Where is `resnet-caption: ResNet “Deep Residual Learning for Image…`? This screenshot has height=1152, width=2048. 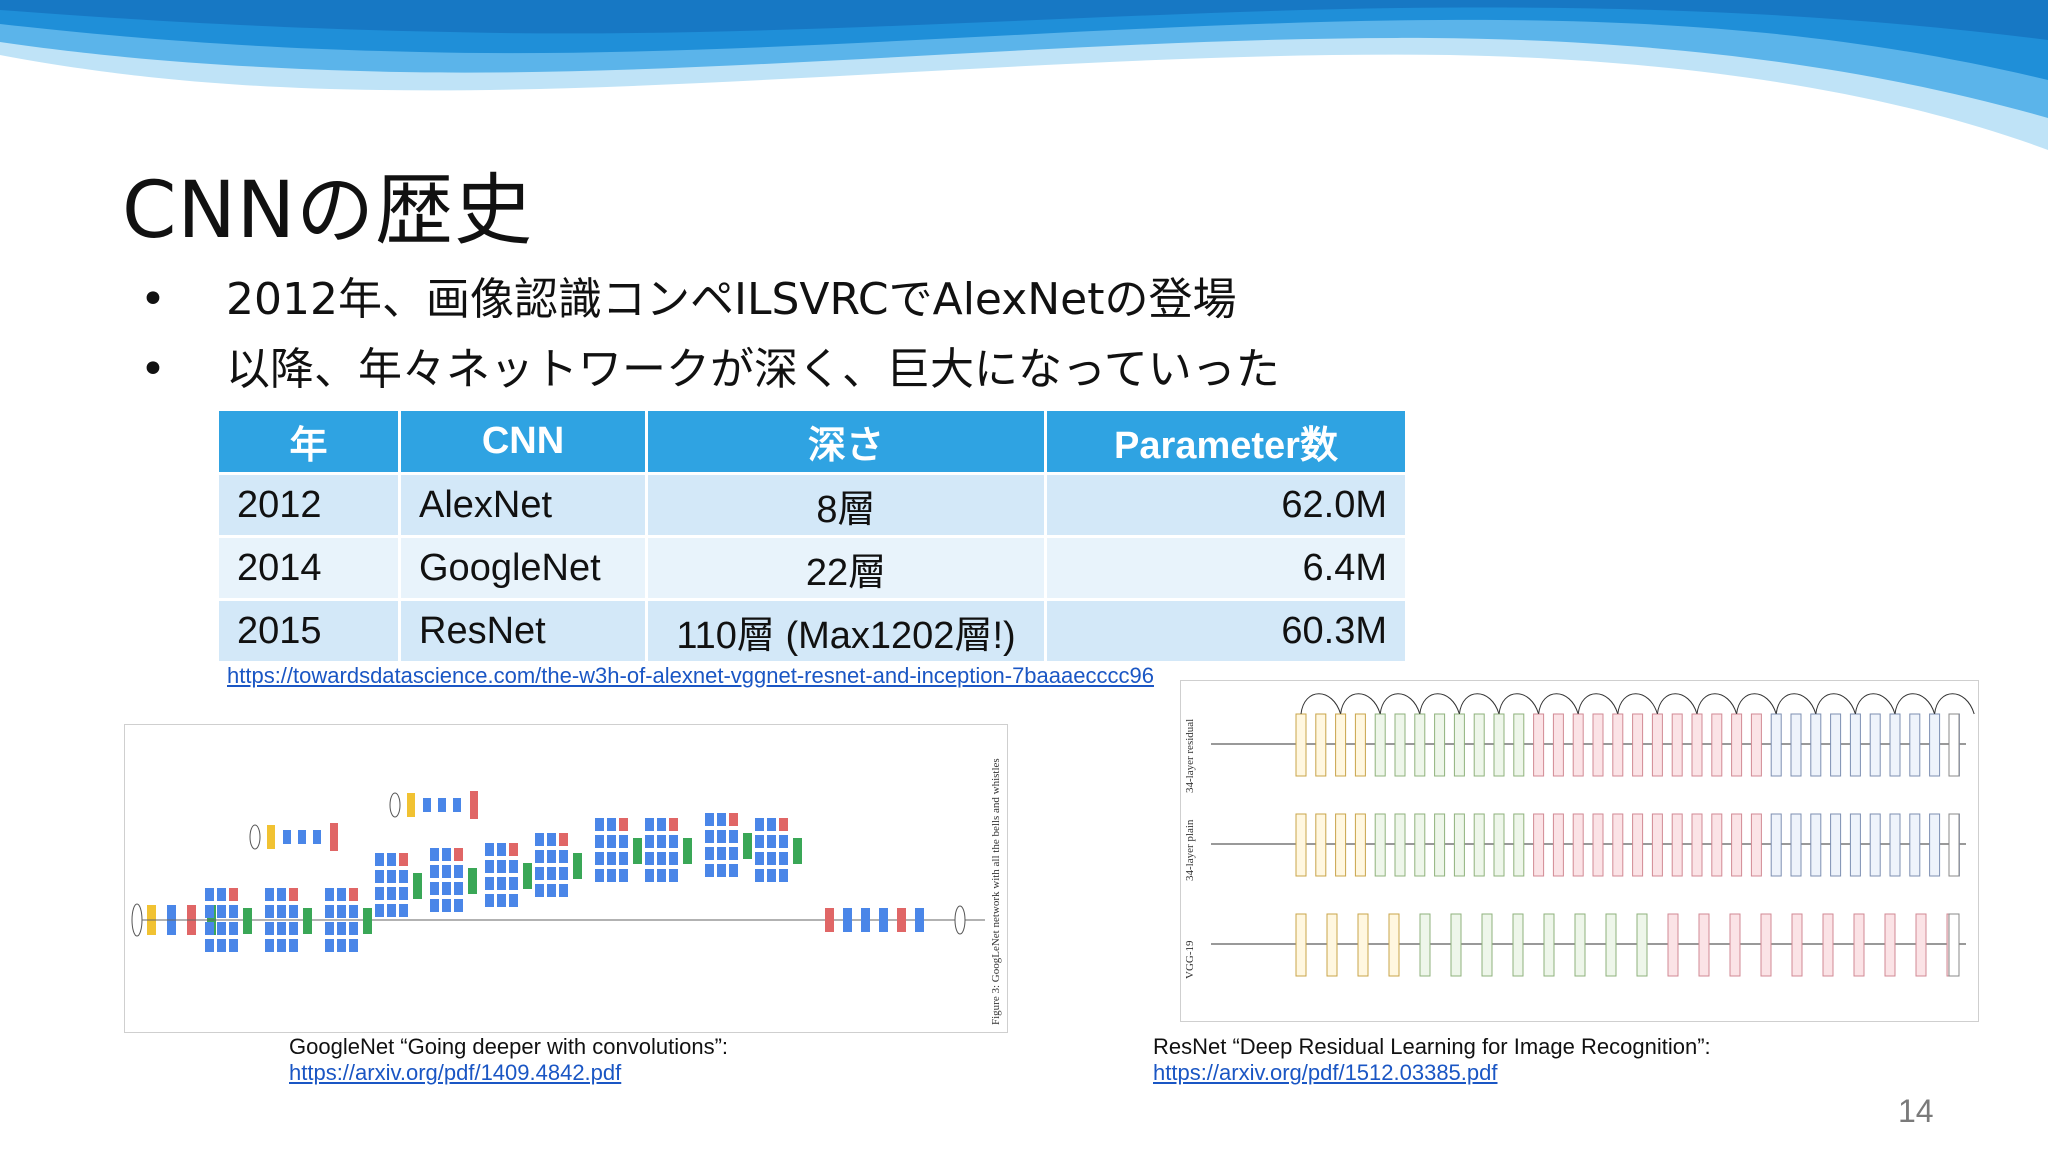 resnet-caption: ResNet “Deep Residual Learning for Image… is located at coordinates (1433, 1060).